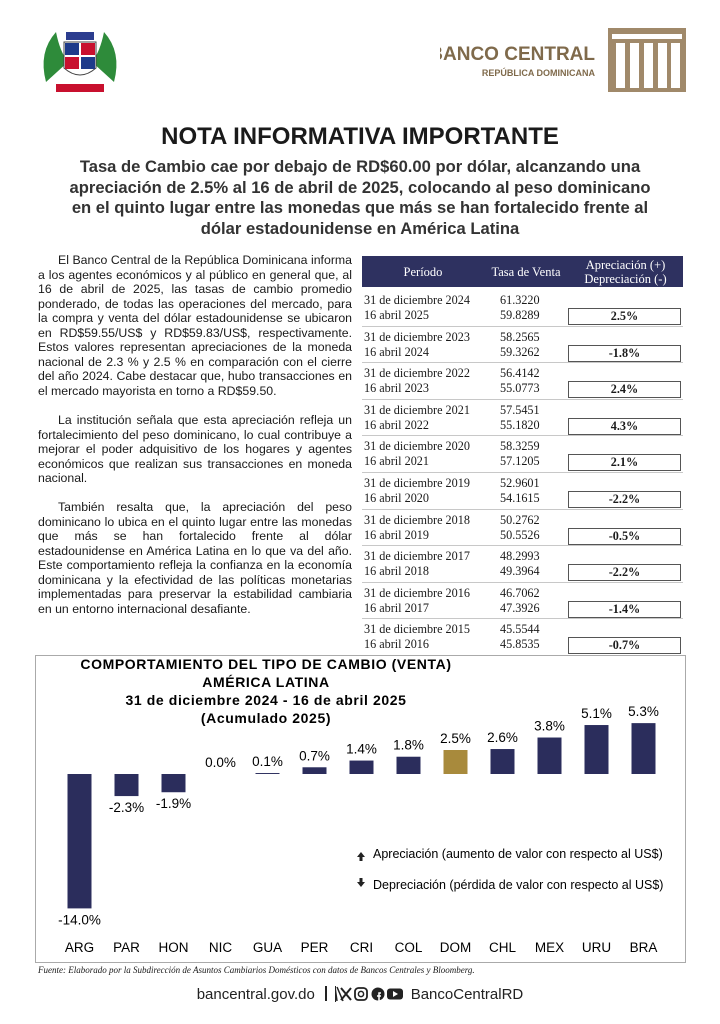  I want to click on rate-start: 61.3220, so click(520, 300).